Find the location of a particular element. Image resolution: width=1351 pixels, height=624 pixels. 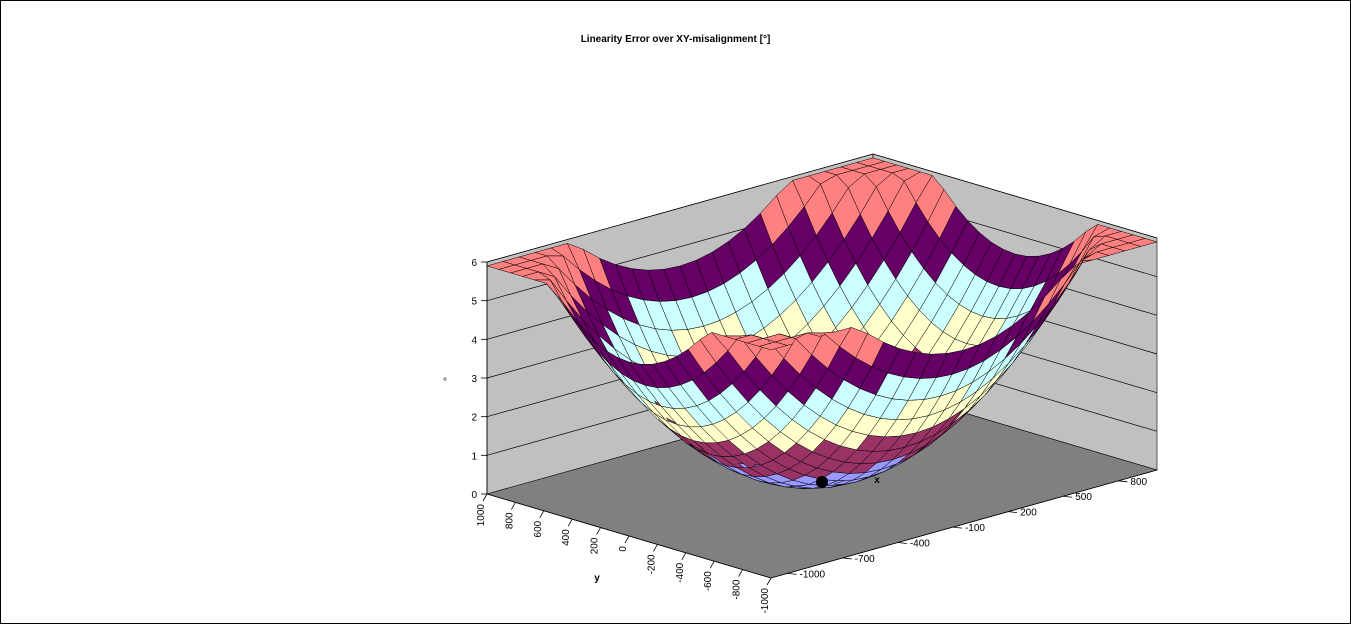

z-tick-label: 5 is located at coordinates (474, 302).